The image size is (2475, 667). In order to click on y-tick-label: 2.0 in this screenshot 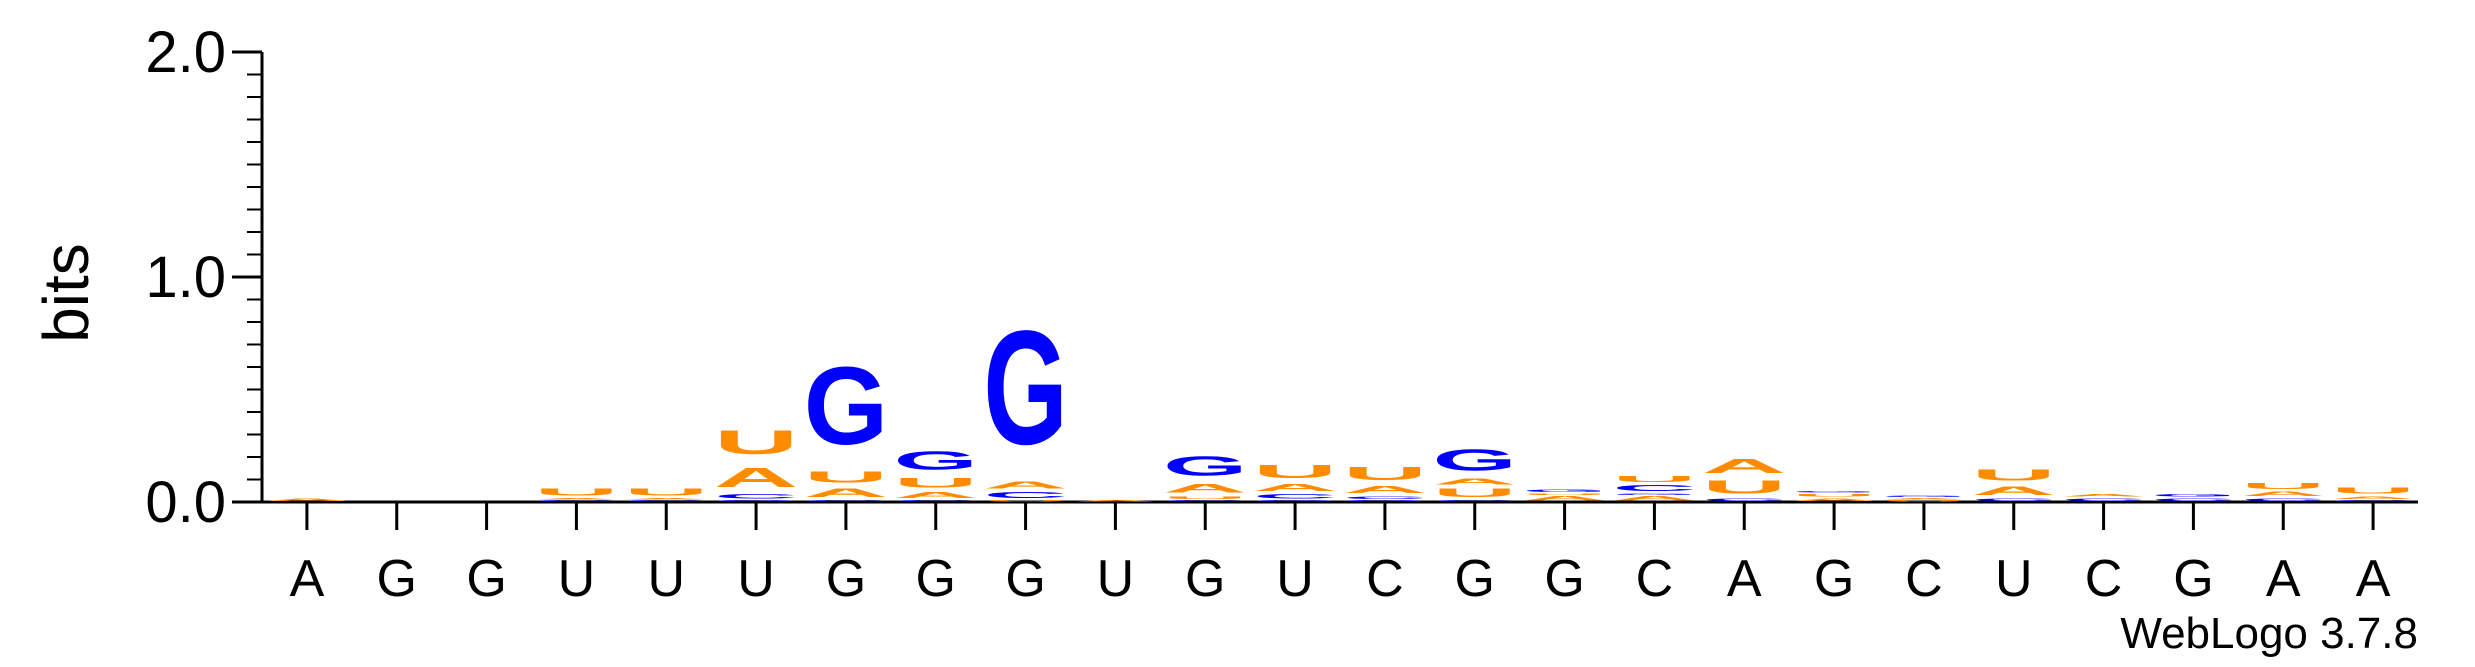, I will do `click(185, 52)`.